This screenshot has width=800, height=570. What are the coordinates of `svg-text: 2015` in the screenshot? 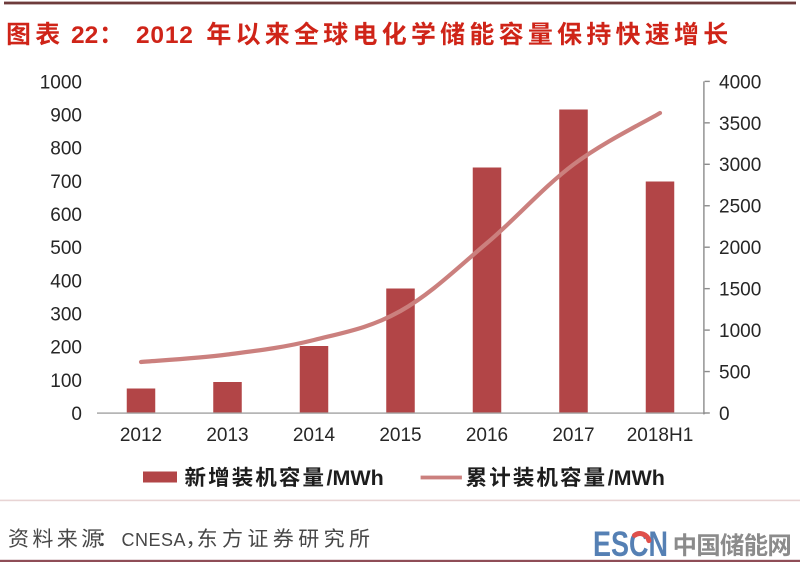 It's located at (400, 435).